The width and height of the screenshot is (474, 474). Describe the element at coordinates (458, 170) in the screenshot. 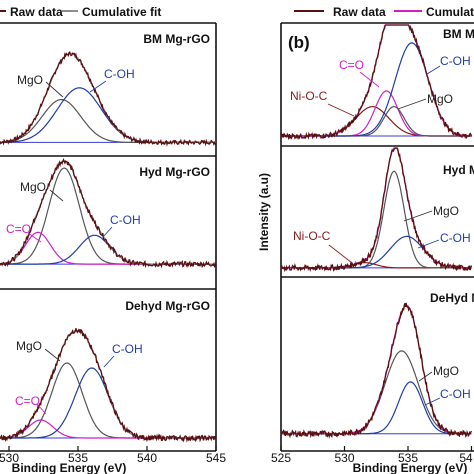

I see `right-title-hyd: Hyd M` at that location.